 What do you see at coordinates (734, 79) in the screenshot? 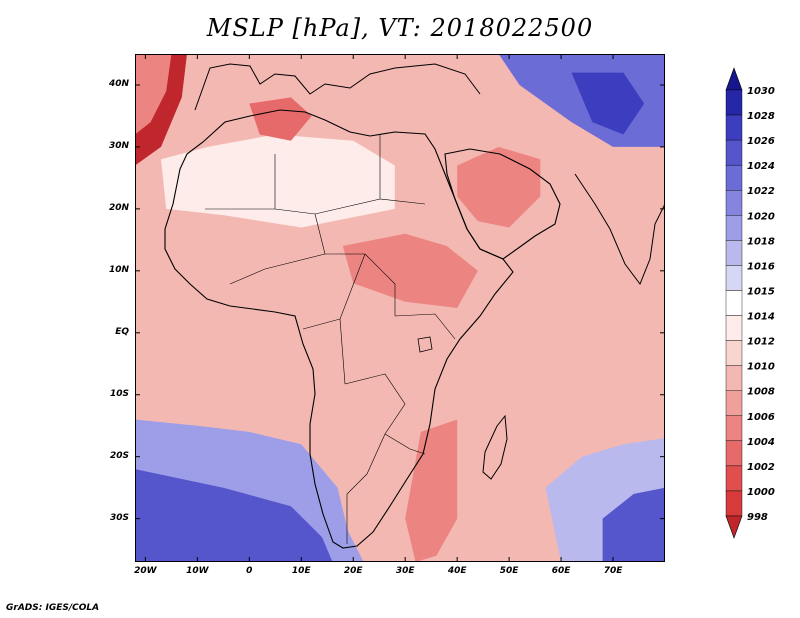
I see `colorbar-top-triangle` at bounding box center [734, 79].